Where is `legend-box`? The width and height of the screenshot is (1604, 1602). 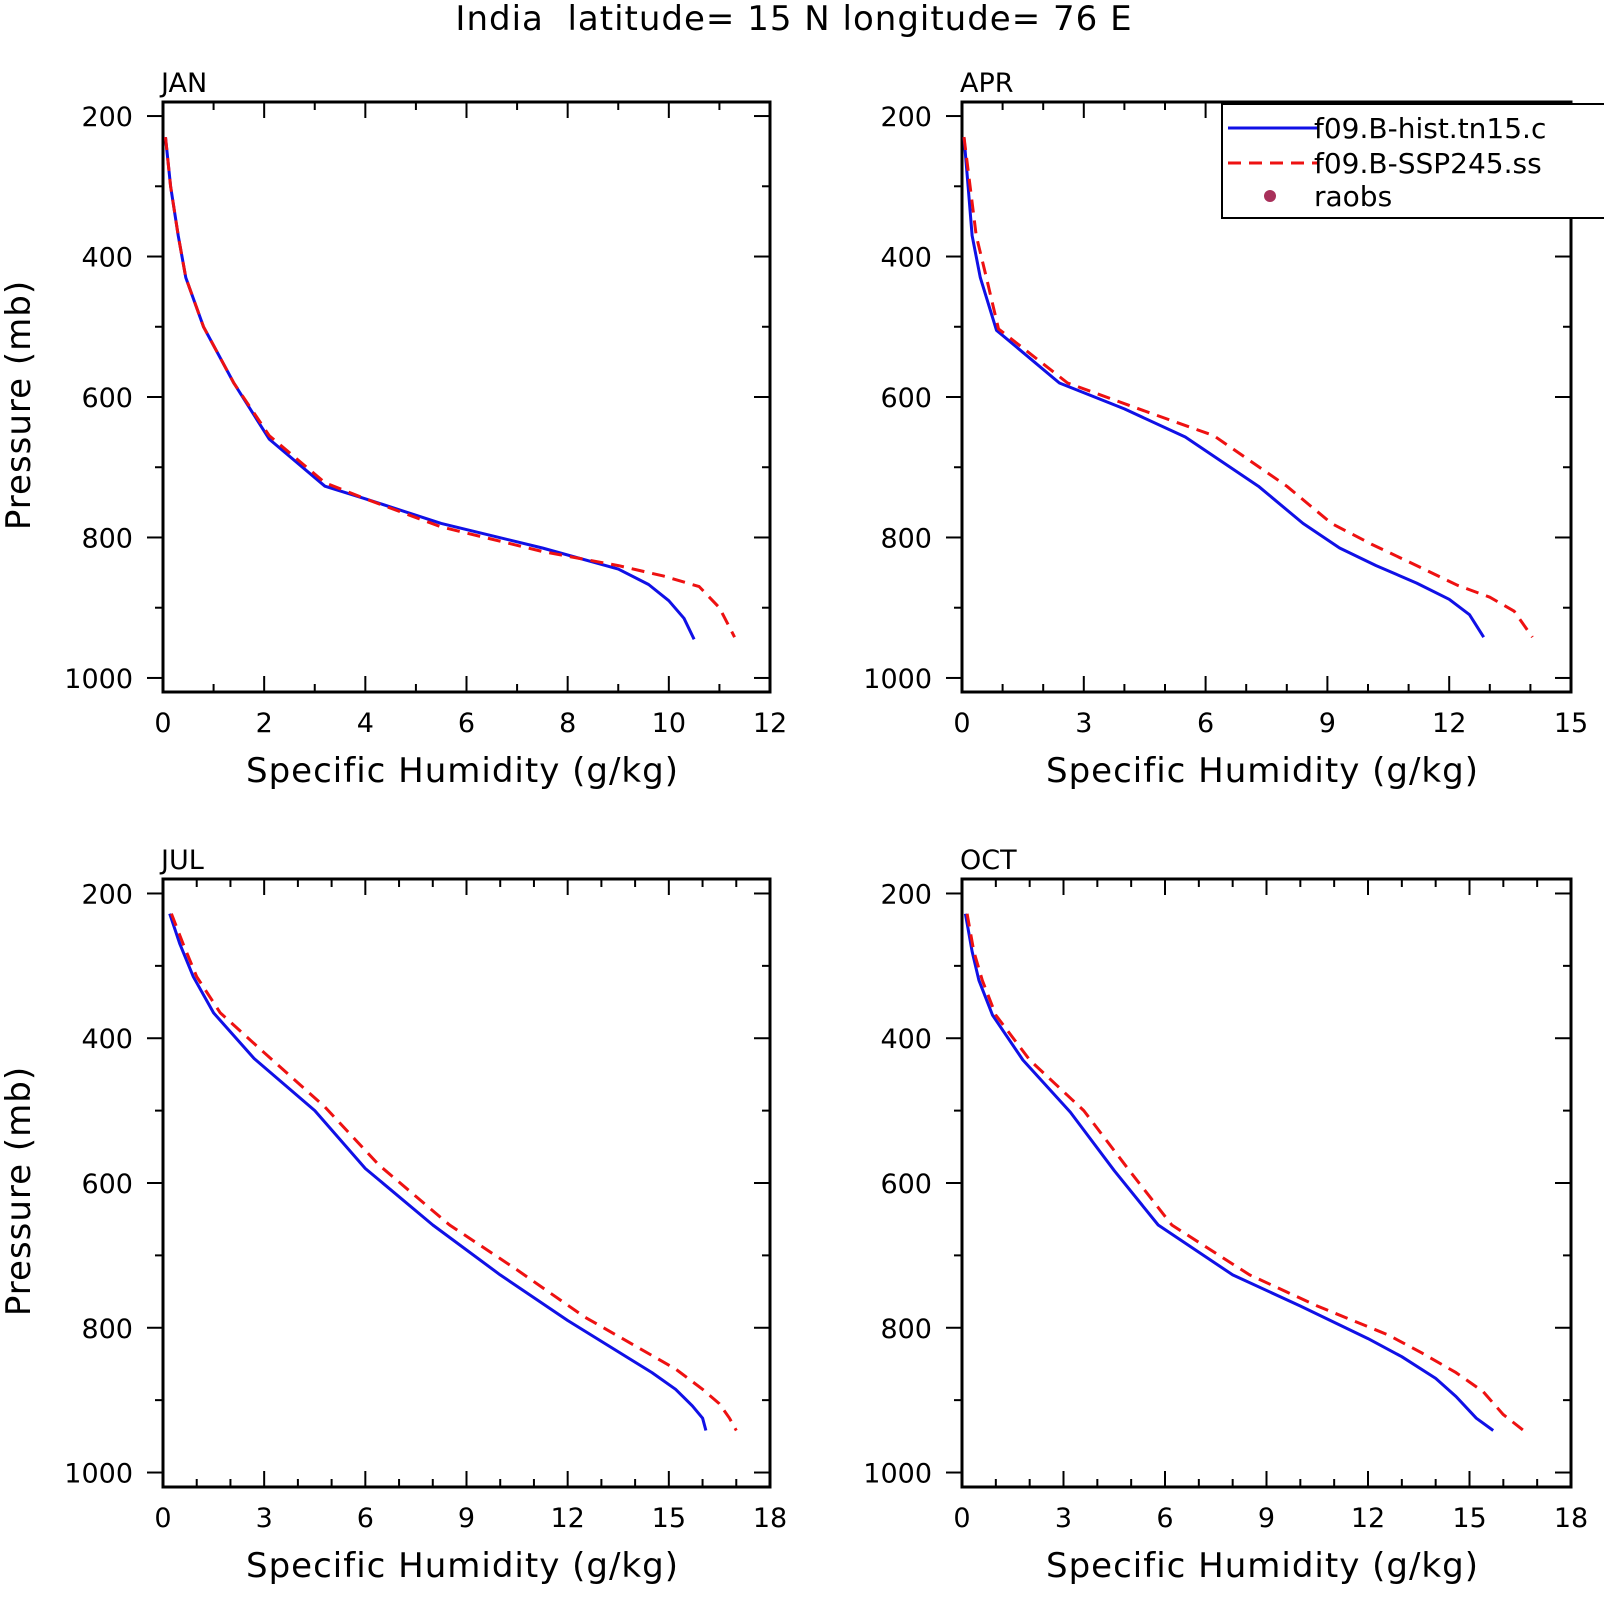 legend-box is located at coordinates (1412, 161).